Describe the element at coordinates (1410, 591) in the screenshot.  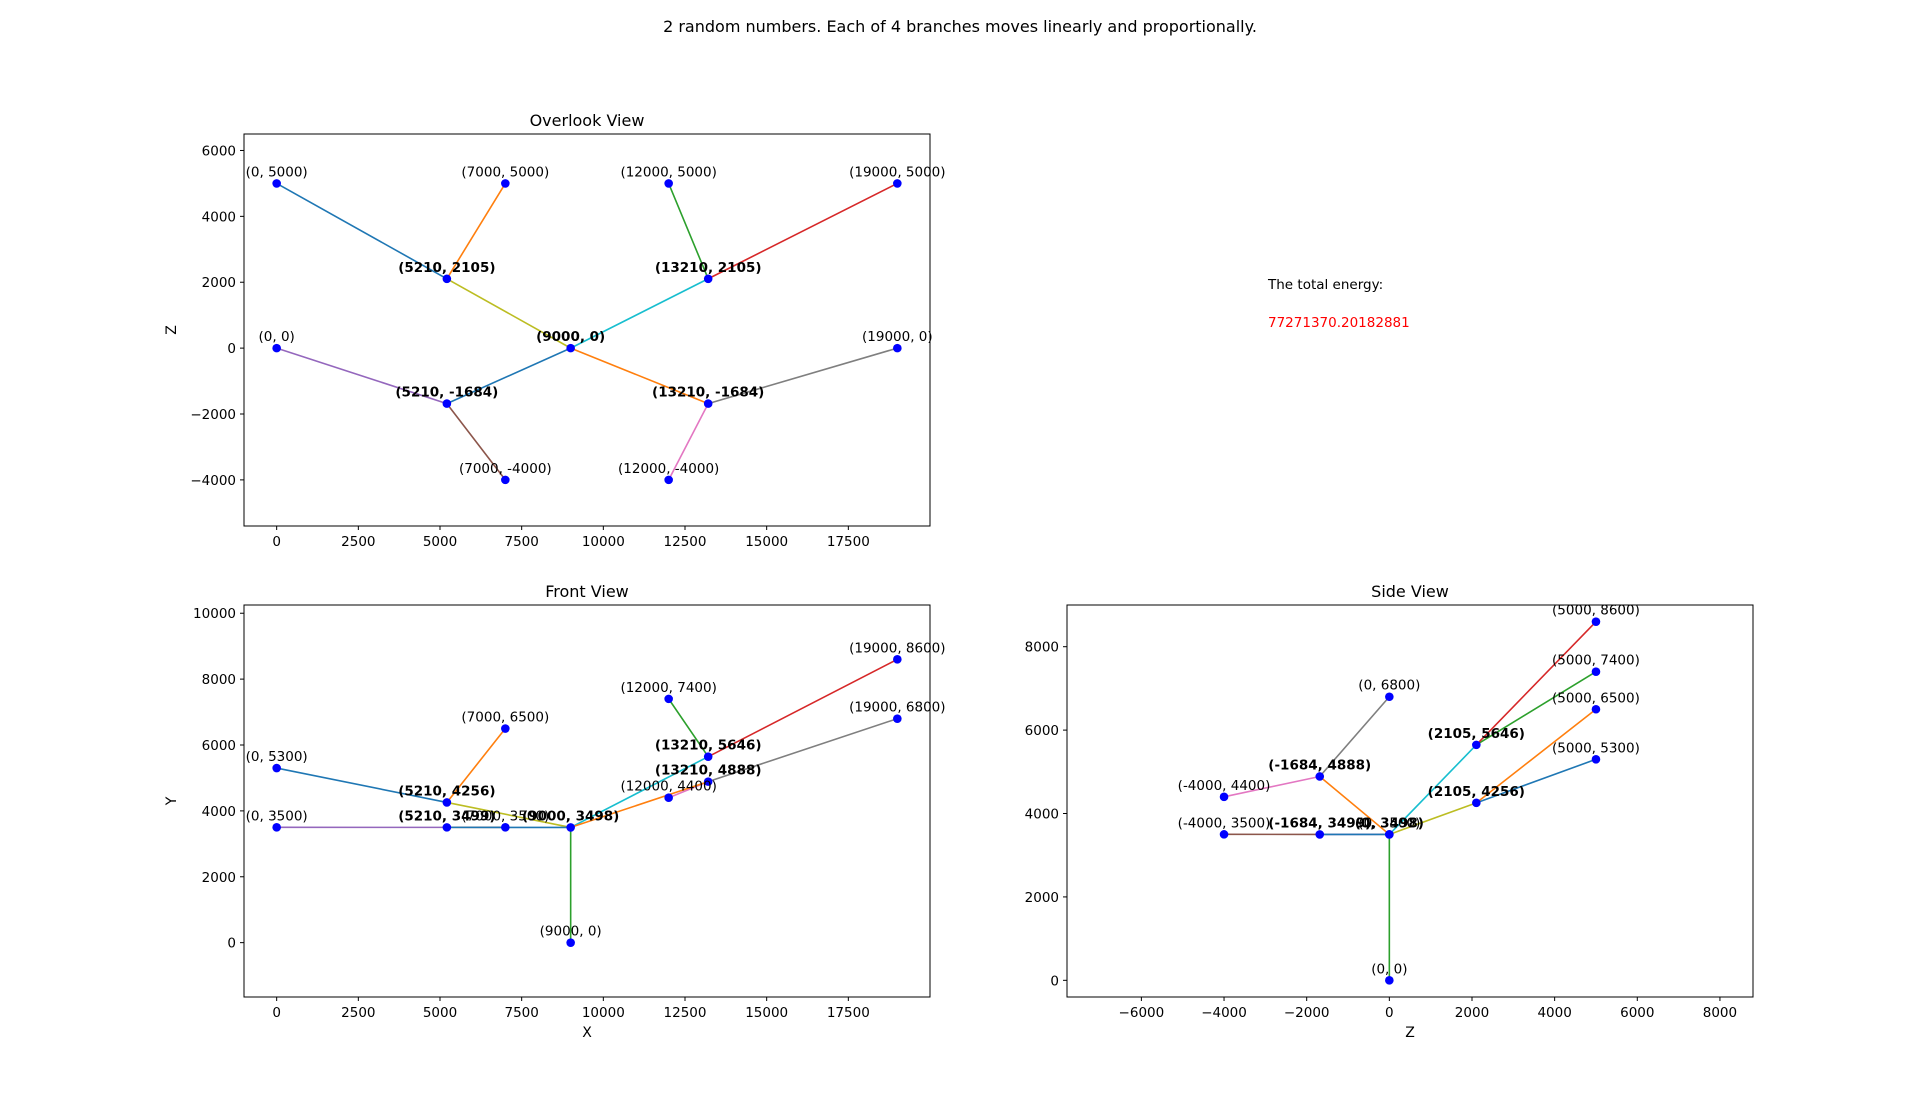
I see `axes-title: Side View` at that location.